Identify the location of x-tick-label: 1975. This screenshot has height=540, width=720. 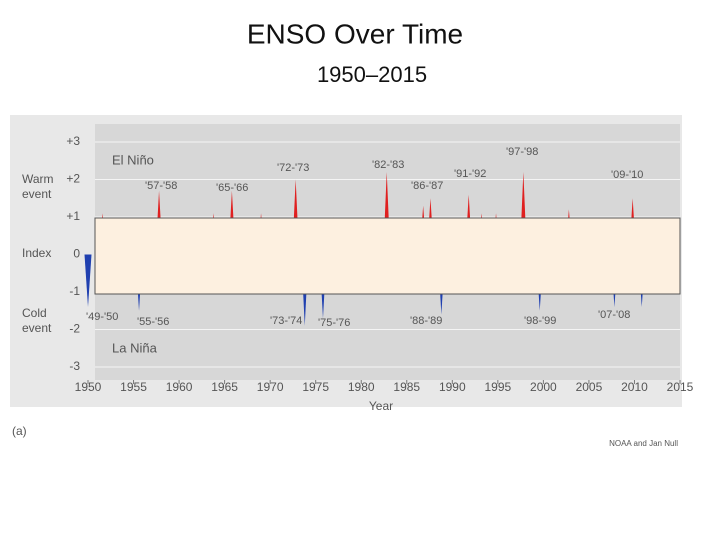
(315, 387).